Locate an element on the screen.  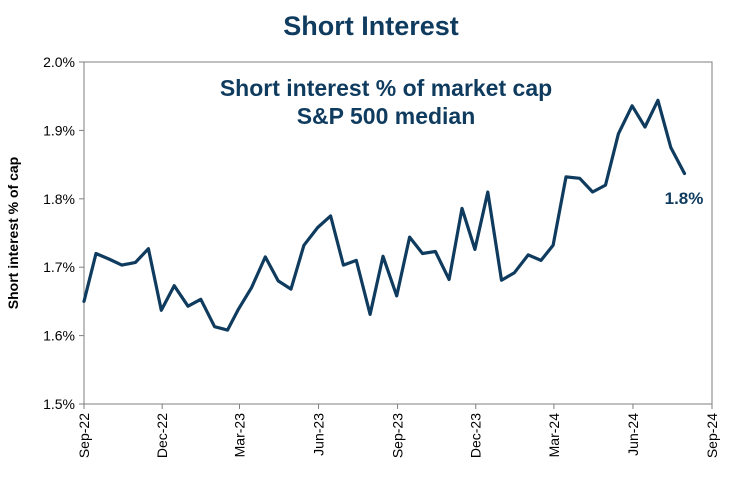
x-tick-label: Jun-23 is located at coordinates (319, 434).